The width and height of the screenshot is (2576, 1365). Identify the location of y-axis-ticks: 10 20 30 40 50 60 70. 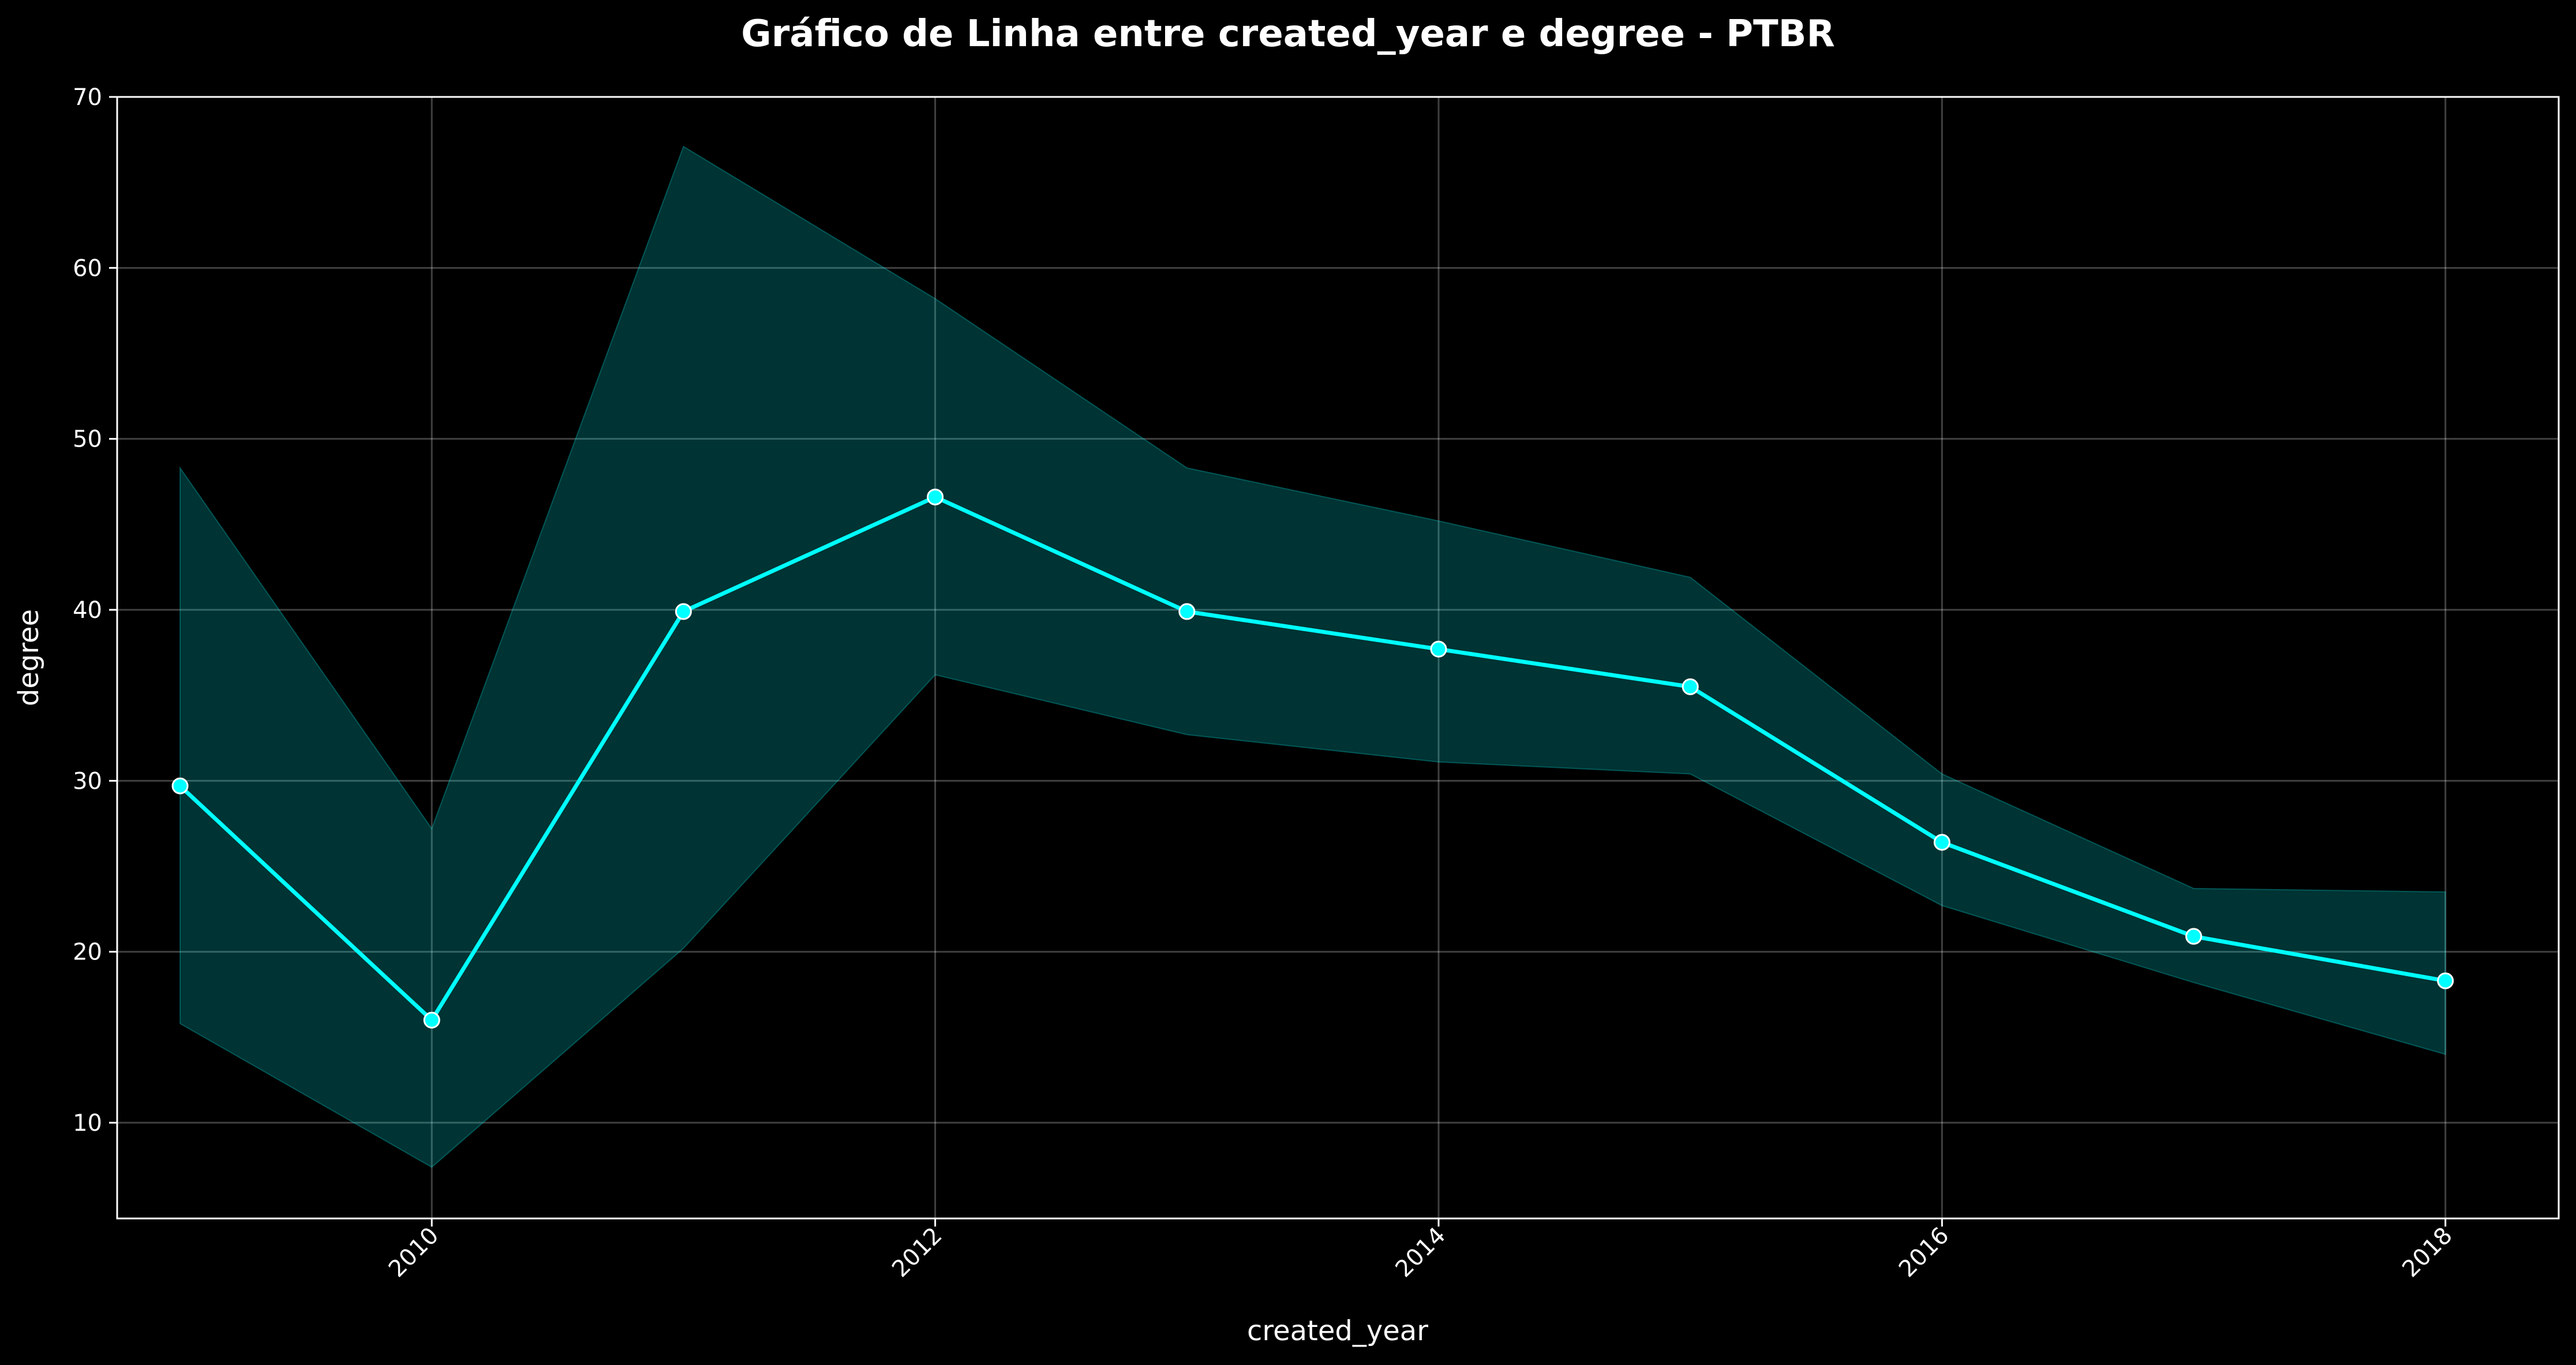
(95, 610).